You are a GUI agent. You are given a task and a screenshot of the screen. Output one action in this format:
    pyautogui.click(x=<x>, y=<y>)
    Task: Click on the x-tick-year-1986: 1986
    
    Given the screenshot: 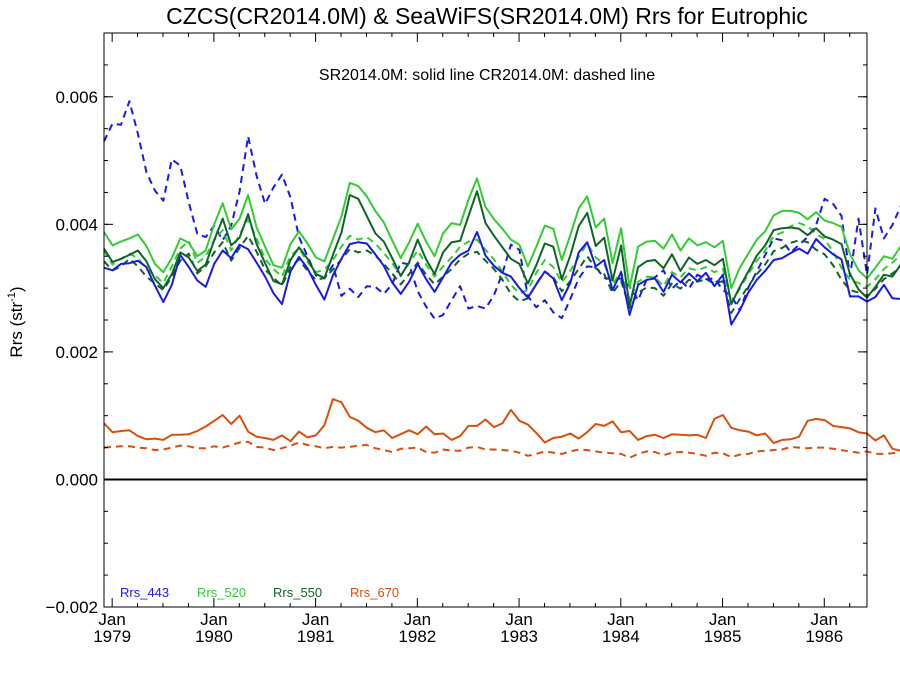 What is the action you would take?
    pyautogui.click(x=824, y=636)
    